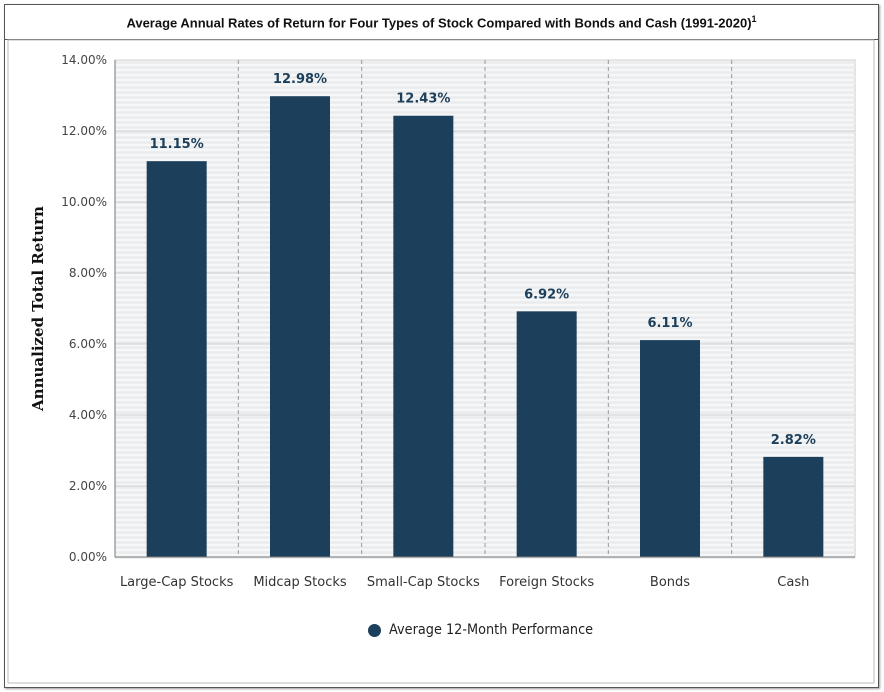 This screenshot has height=692, width=884. I want to click on y-tick-label: 0.00%, so click(88, 557).